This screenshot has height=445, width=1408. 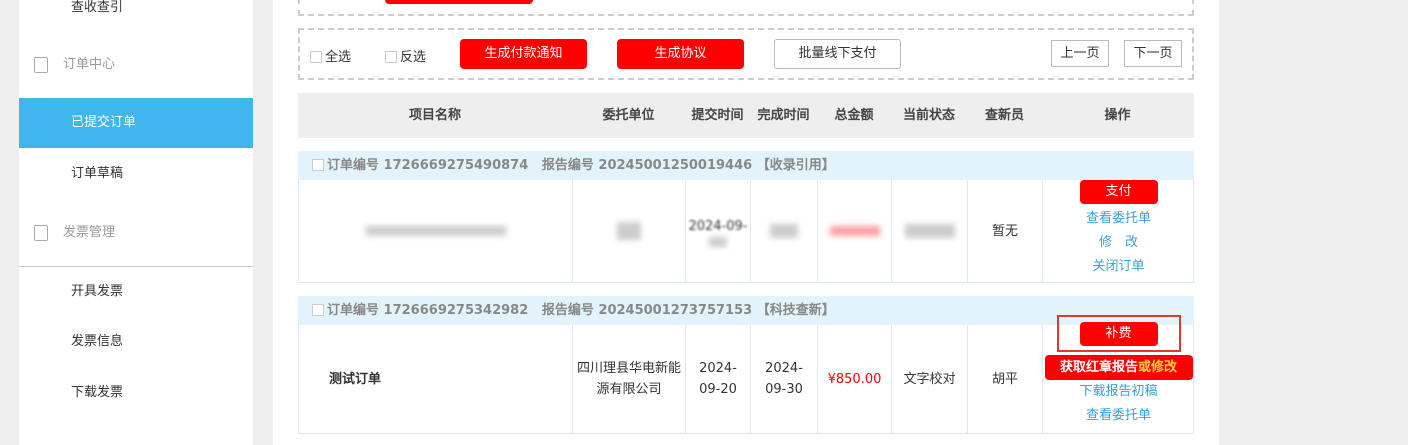 I want to click on cell-client: 四川理县华电新能源有限公司, so click(x=629, y=379).